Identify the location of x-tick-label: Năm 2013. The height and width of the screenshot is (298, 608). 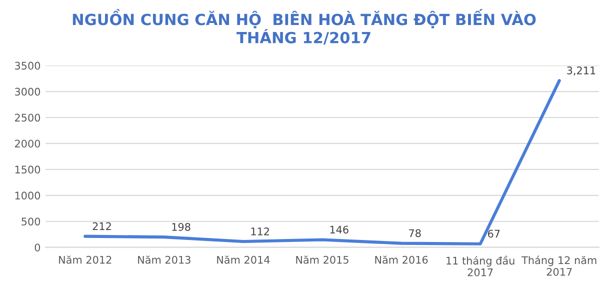
(164, 260).